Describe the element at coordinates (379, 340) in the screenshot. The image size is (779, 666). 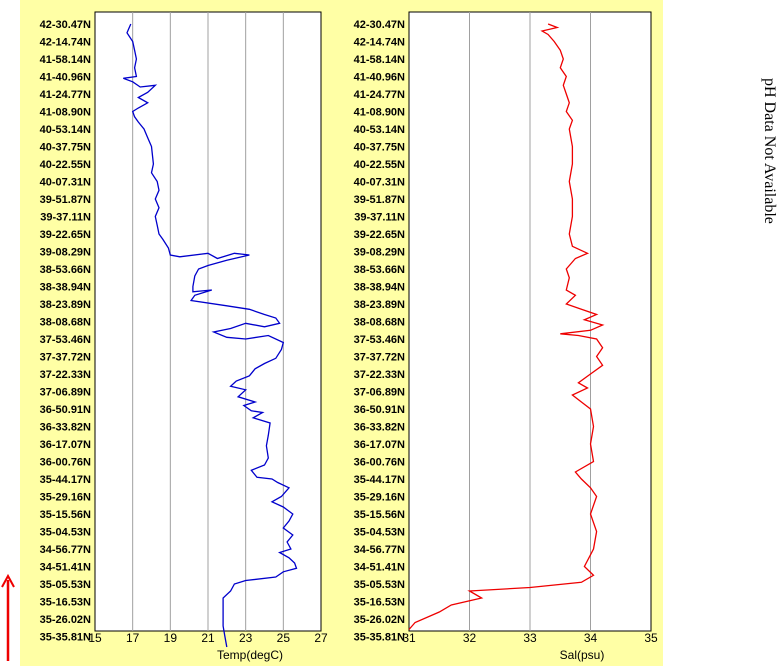
I see `sal-y-tick-label: 37-53.46N` at that location.